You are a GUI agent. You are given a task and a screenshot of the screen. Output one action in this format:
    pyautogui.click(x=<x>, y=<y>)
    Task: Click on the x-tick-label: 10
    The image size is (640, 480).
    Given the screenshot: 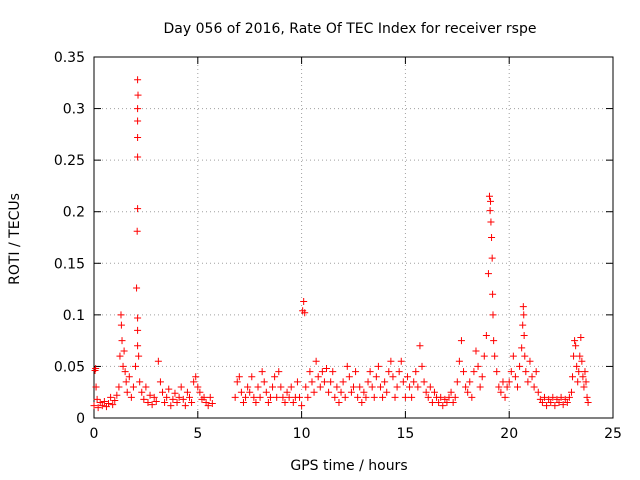 What is the action you would take?
    pyautogui.click(x=302, y=434)
    